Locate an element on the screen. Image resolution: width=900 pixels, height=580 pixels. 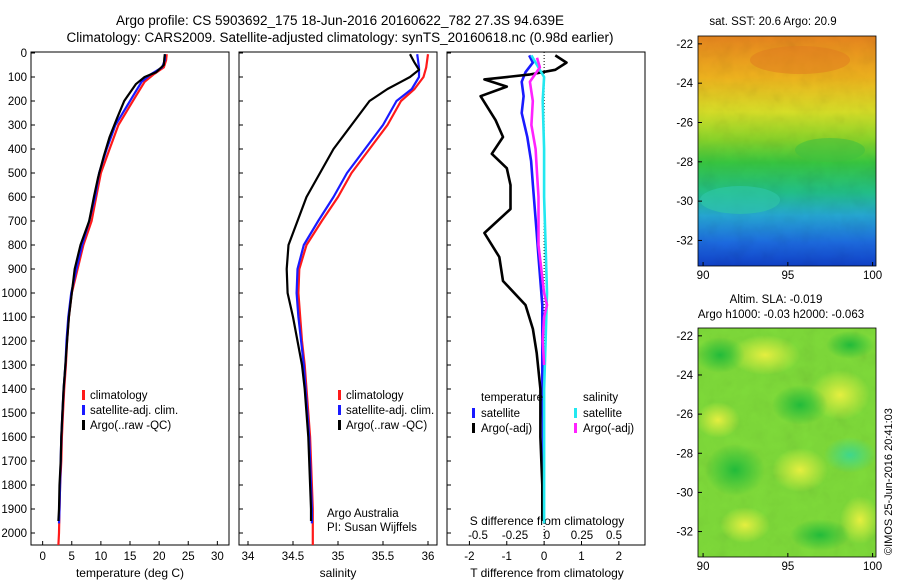
diff-legend-title: temperature is located at coordinates (512, 398).